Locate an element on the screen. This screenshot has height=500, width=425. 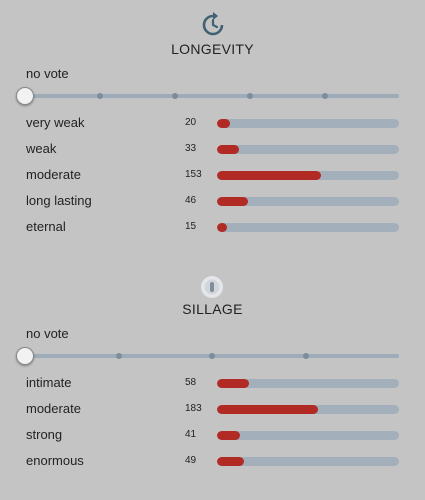
sillage-row: moderate 183 is located at coordinates (212, 410).